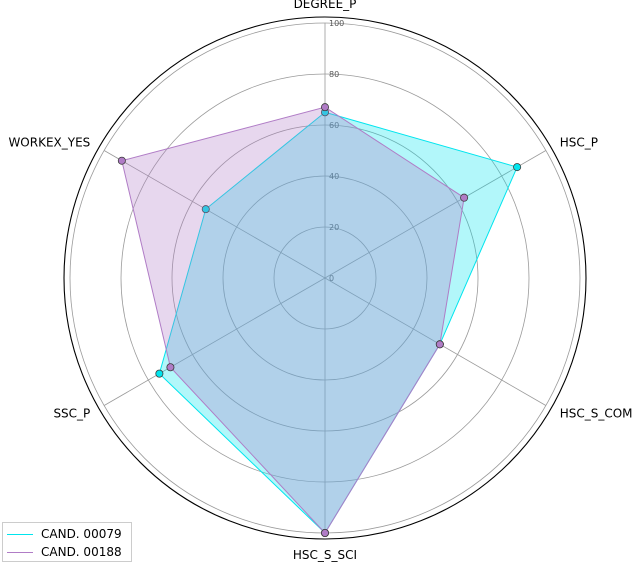  I want to click on radial-tick-label: 100, so click(336, 23).